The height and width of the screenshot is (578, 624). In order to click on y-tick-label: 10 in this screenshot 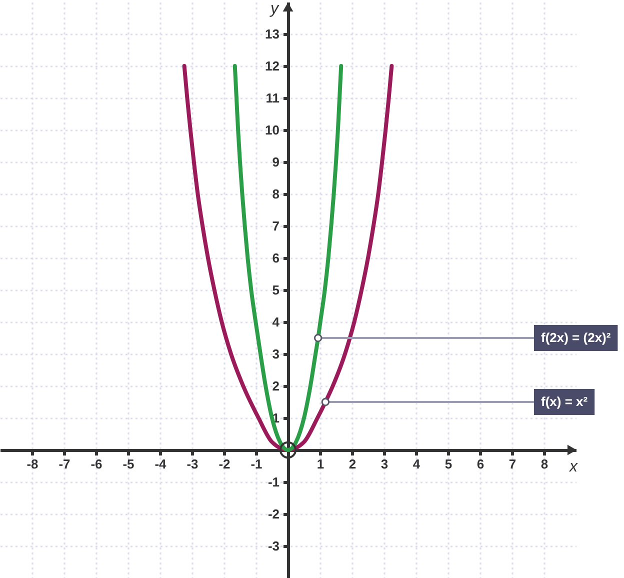, I will do `click(272, 130)`.